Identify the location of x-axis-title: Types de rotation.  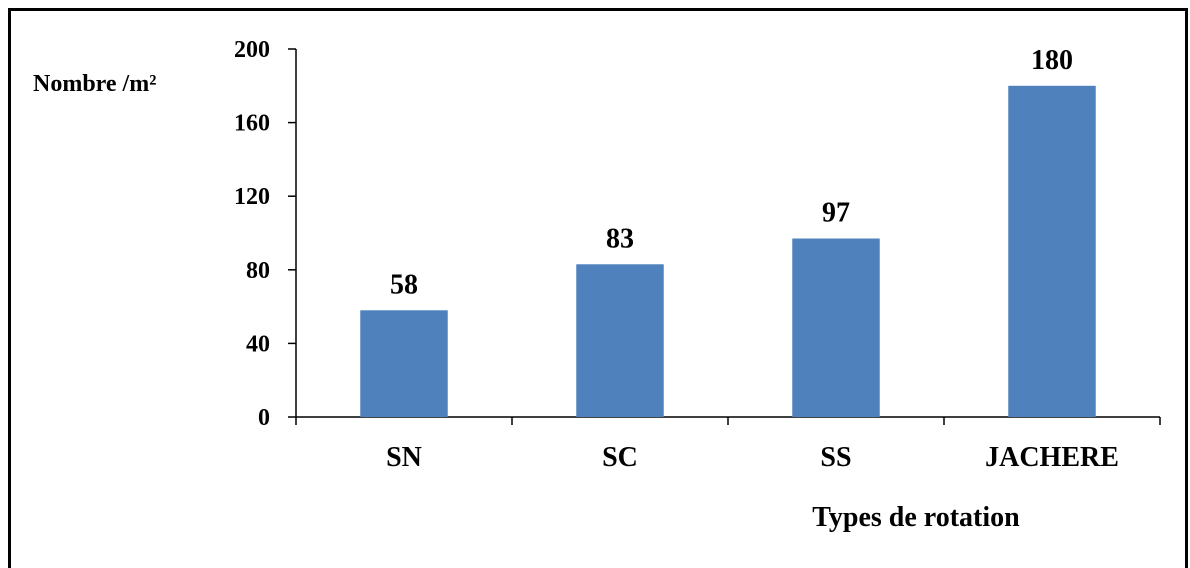
(916, 517).